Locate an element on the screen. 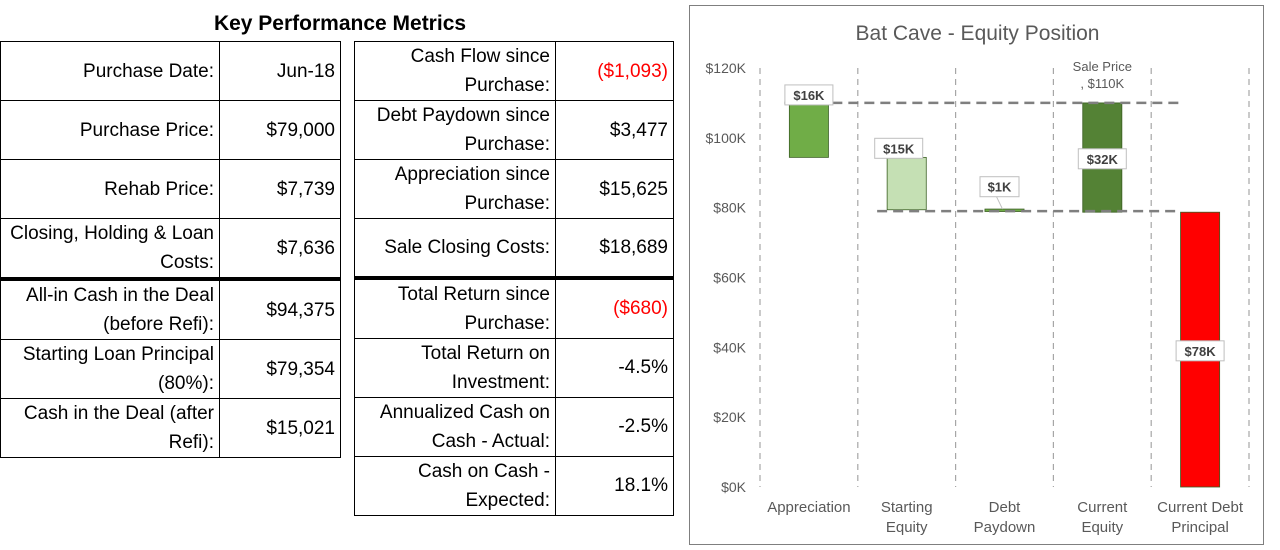  x-category-label: Appreciation is located at coordinates (808, 507).